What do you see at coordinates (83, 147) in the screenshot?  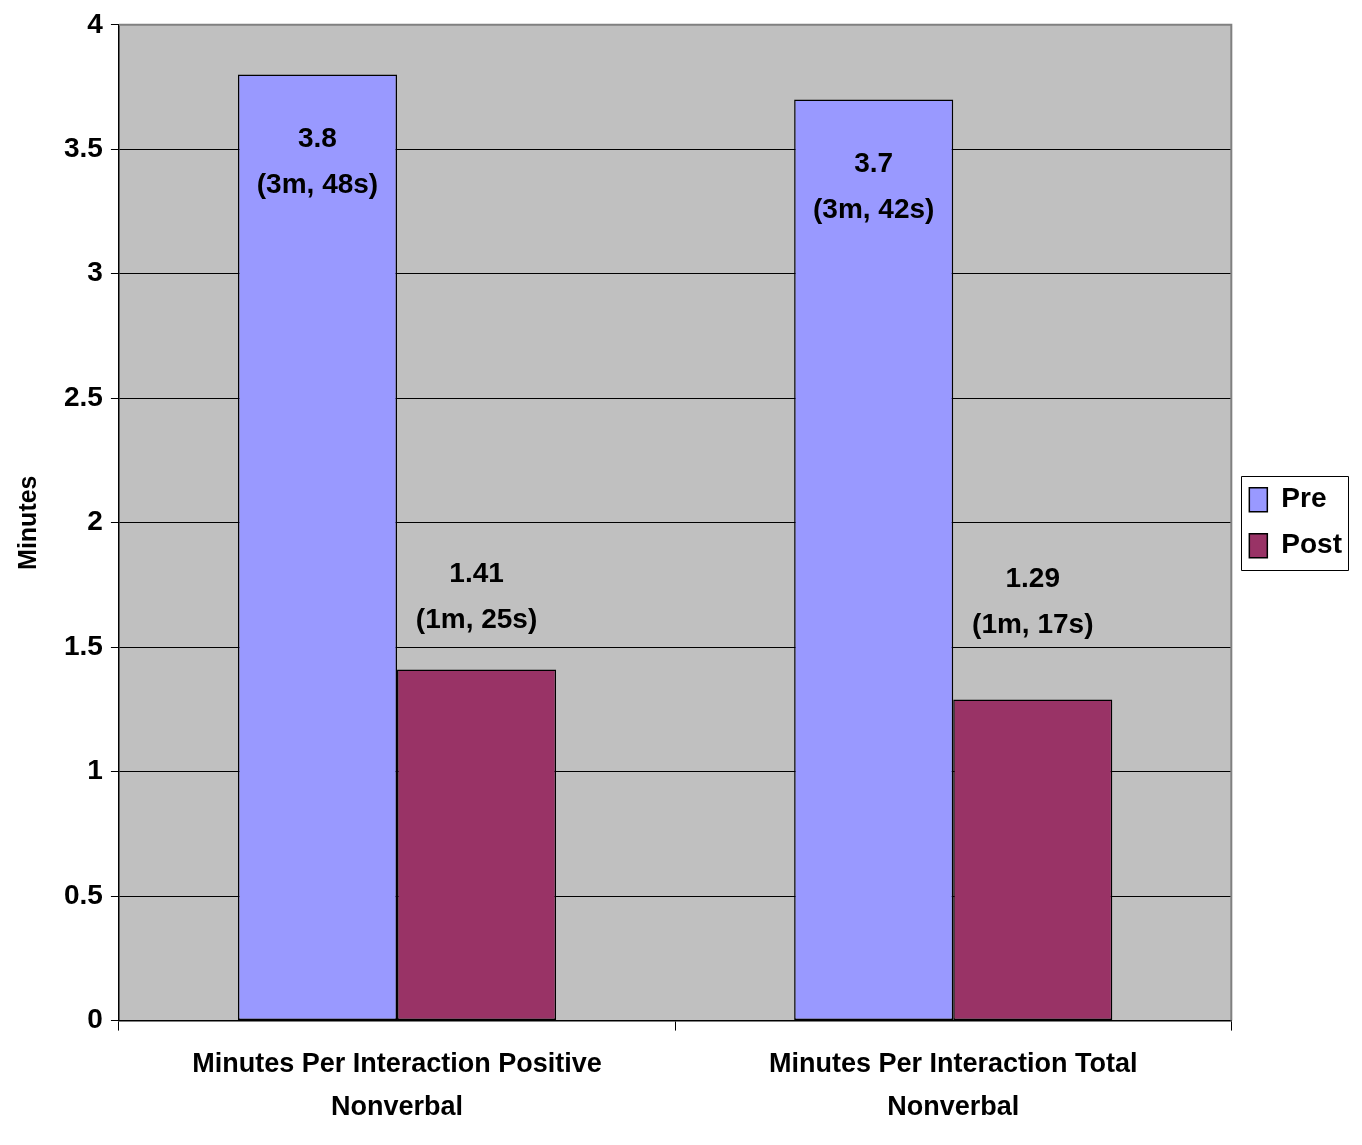 I see `y-tick-label: 3.5` at bounding box center [83, 147].